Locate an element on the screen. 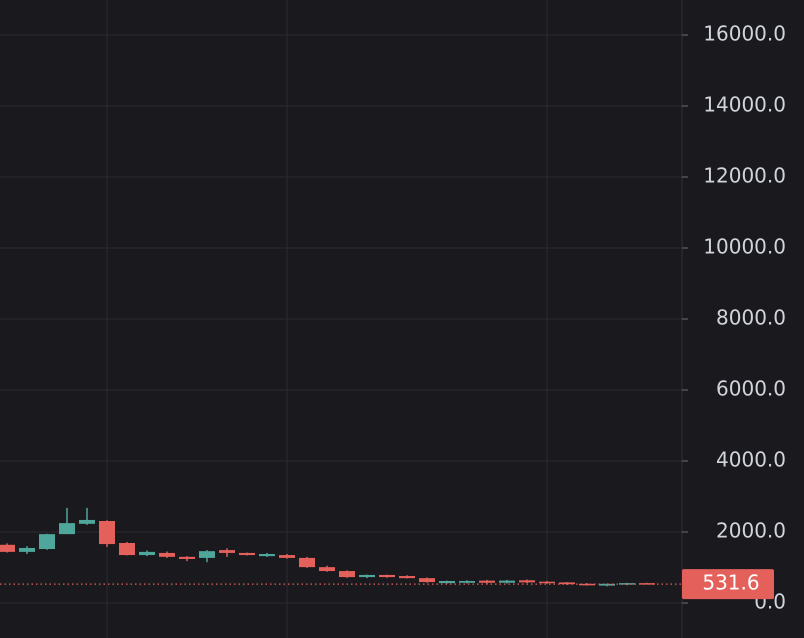 This screenshot has width=804, height=638. y-tick-label: 6000.0 is located at coordinates (751, 388).